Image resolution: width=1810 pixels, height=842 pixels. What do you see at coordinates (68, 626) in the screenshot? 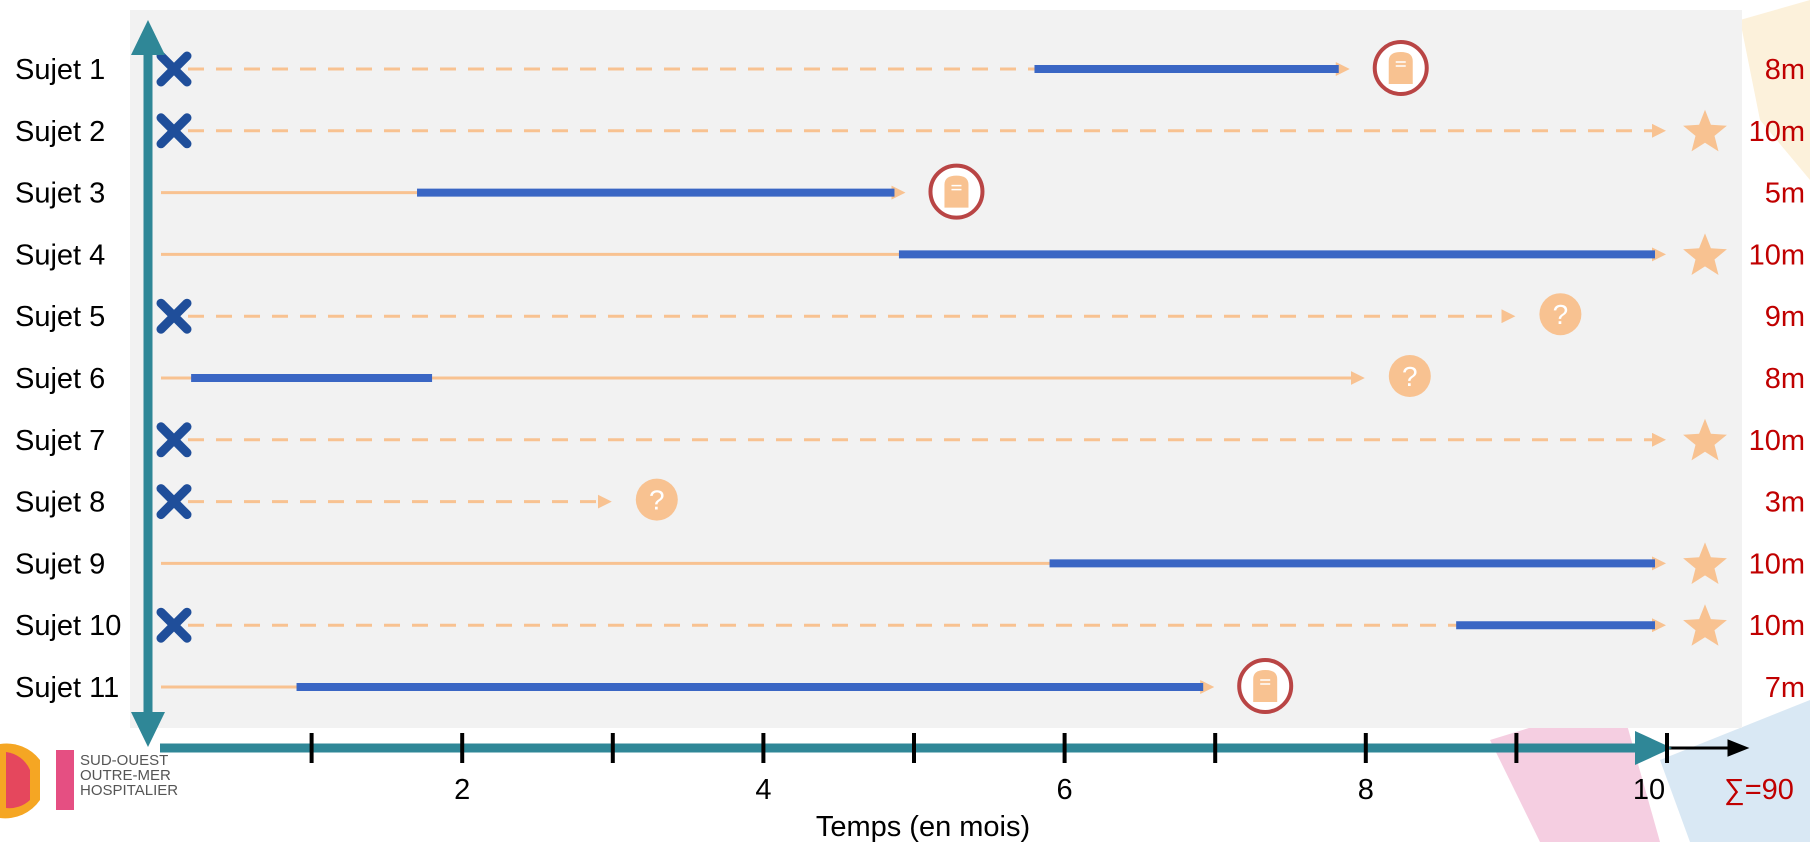
I see `subject-label: Sujet 10` at bounding box center [68, 626].